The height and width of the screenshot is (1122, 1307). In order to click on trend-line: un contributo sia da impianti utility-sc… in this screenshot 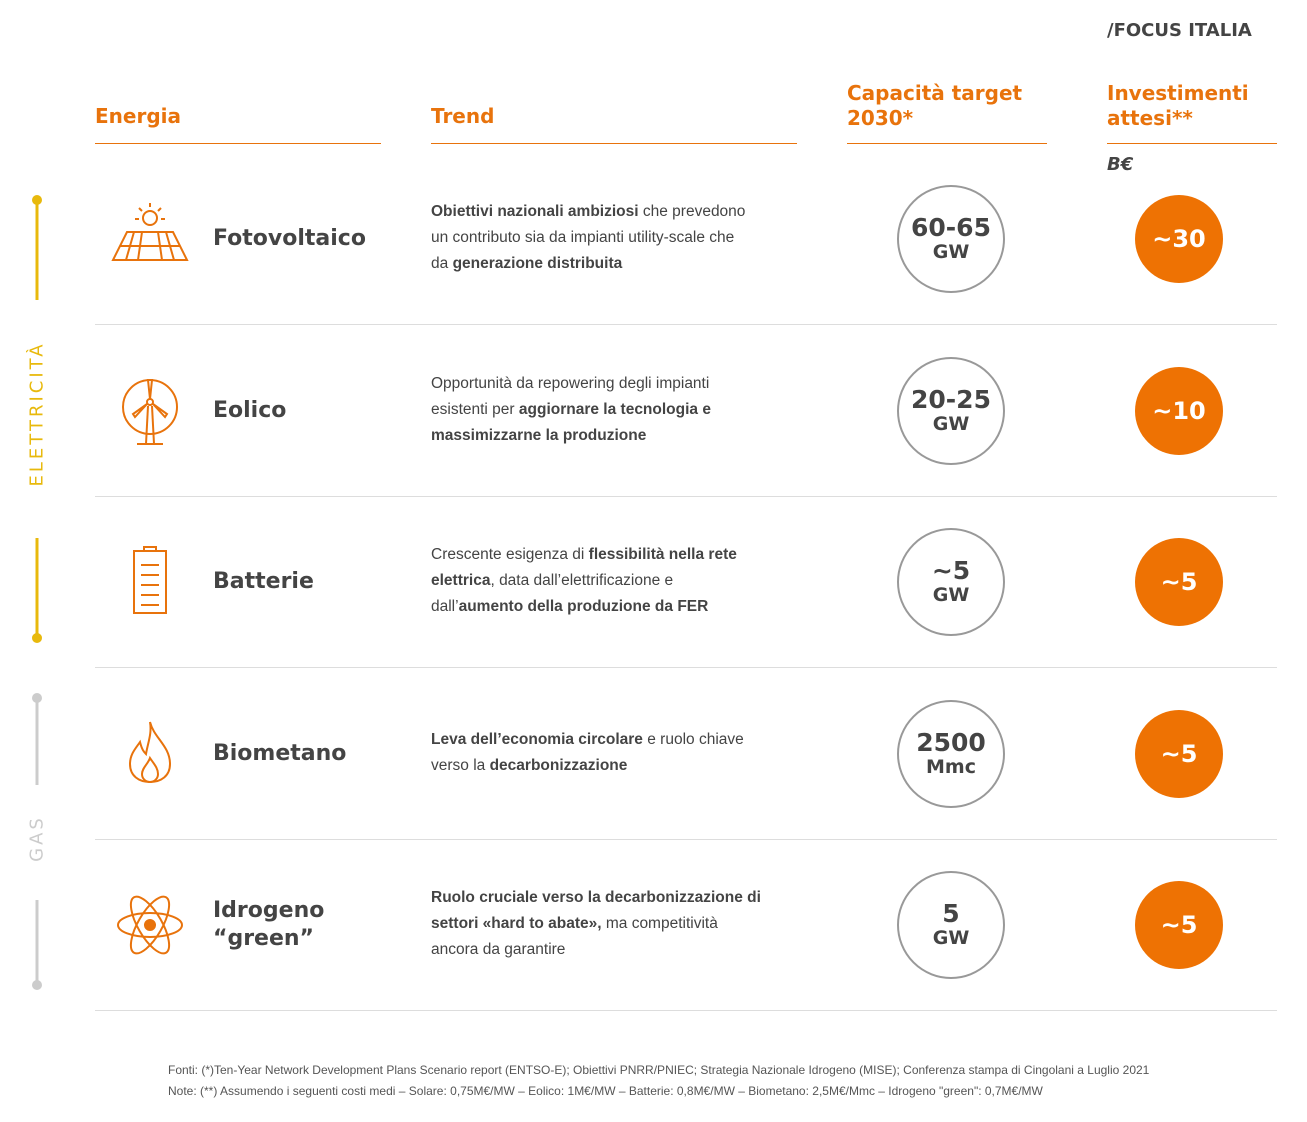, I will do `click(588, 238)`.